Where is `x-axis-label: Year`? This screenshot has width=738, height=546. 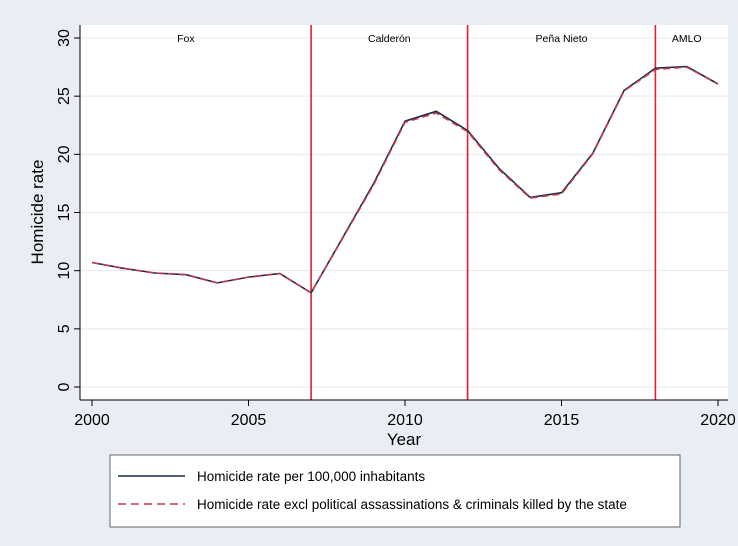 x-axis-label: Year is located at coordinates (404, 439).